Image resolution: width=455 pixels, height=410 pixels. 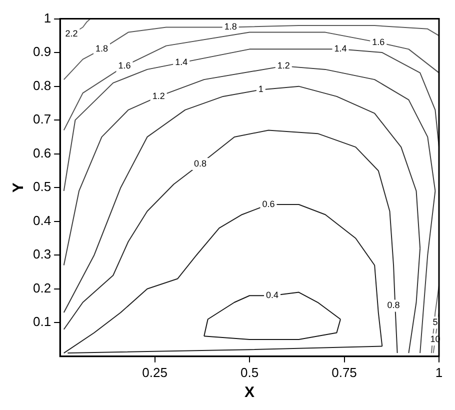 I want to click on y-tick-label: 1, so click(x=48, y=18).